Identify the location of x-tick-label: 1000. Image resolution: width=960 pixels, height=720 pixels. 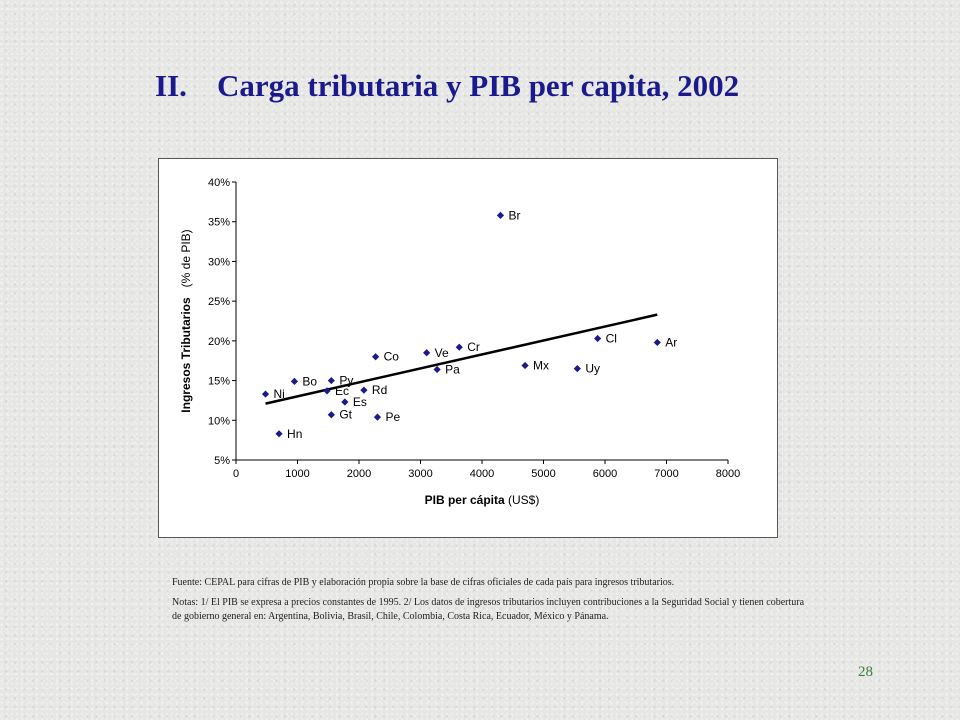
(297, 474).